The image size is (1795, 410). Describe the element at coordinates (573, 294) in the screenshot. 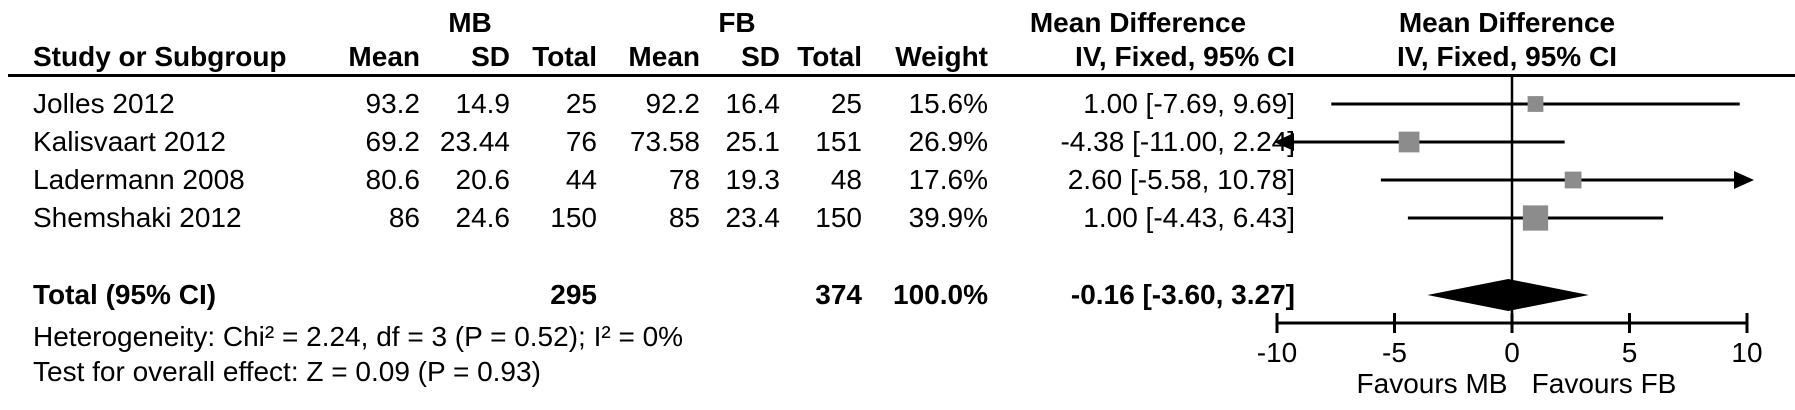

I see `mb-total-sum: 295` at that location.